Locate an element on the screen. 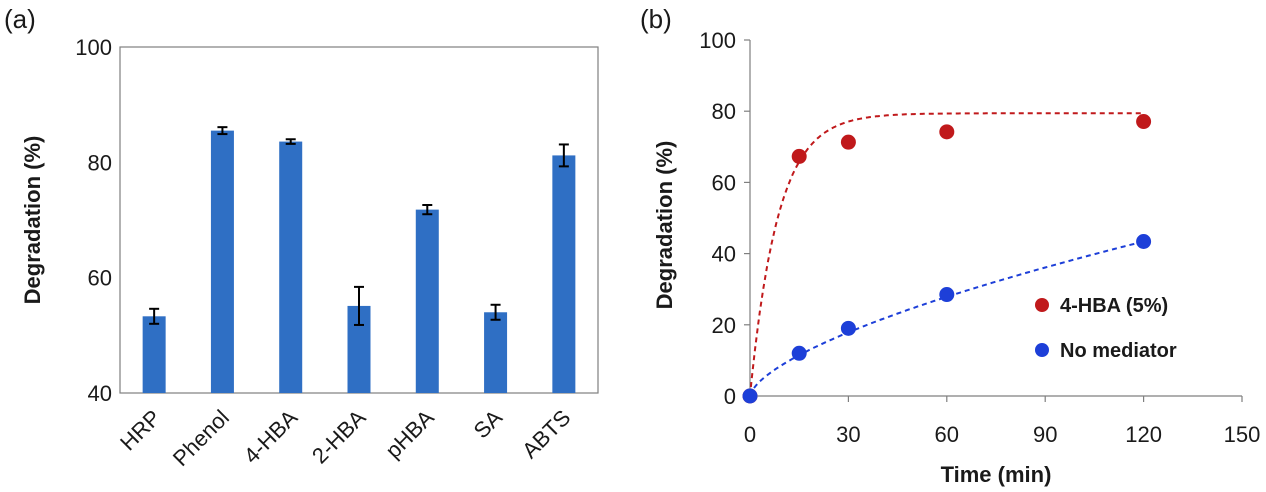 The image size is (1266, 492). a-x-tick-label: ABTS is located at coordinates (546, 434).